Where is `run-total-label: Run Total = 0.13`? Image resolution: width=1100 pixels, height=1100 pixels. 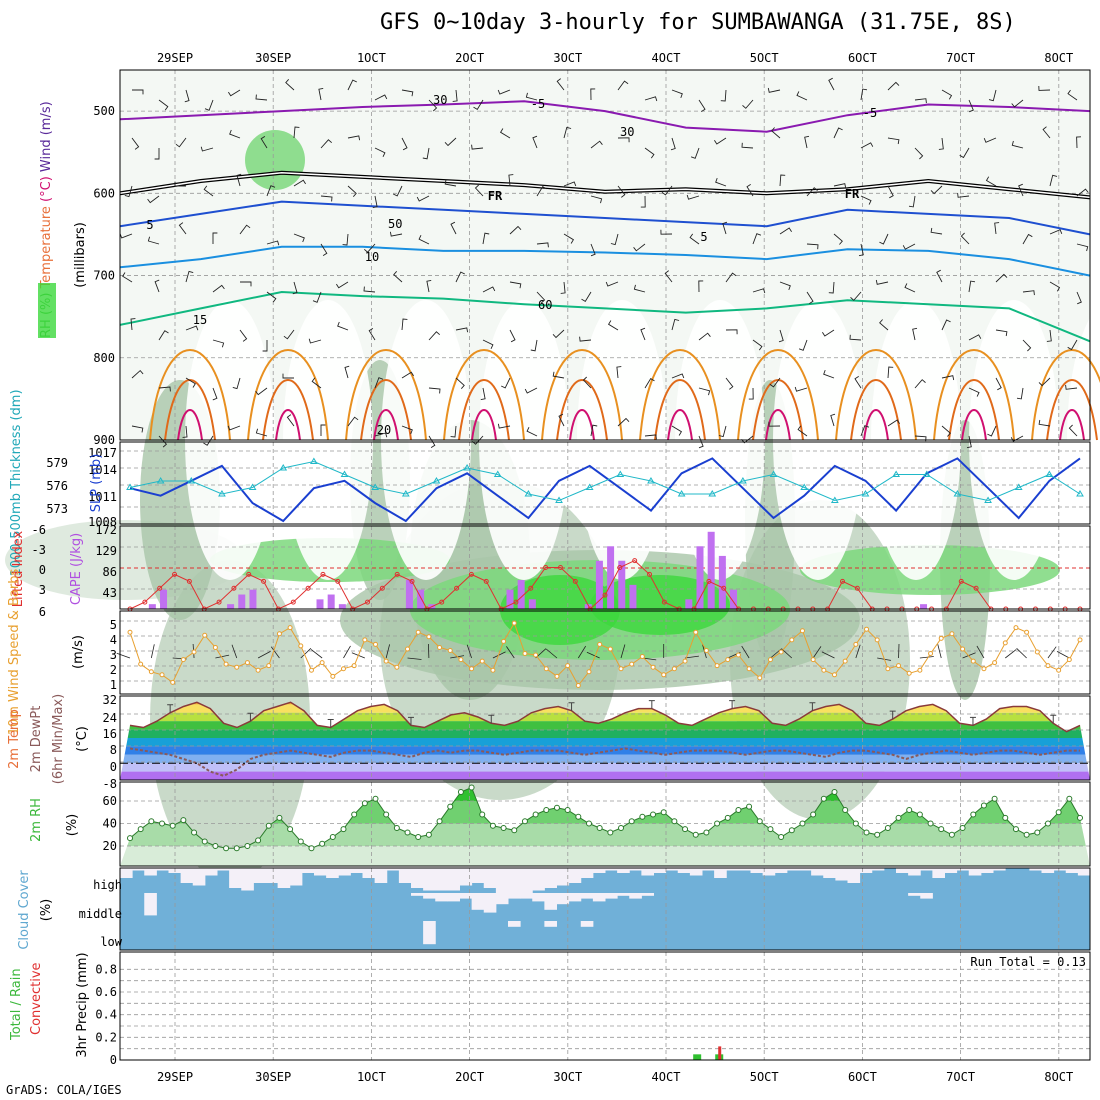 run-total-label: Run Total = 0.13 is located at coordinates (1028, 962).